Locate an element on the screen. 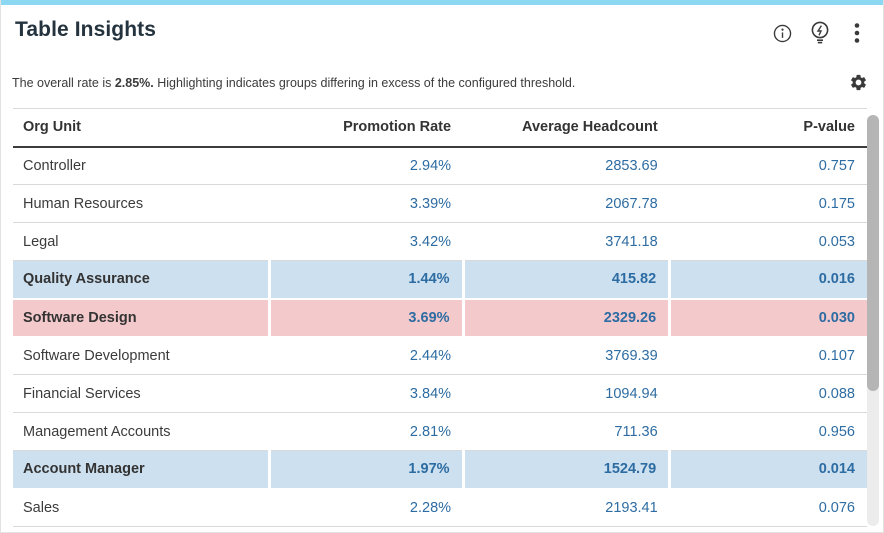 The image size is (884, 533). info-icon is located at coordinates (782, 33).